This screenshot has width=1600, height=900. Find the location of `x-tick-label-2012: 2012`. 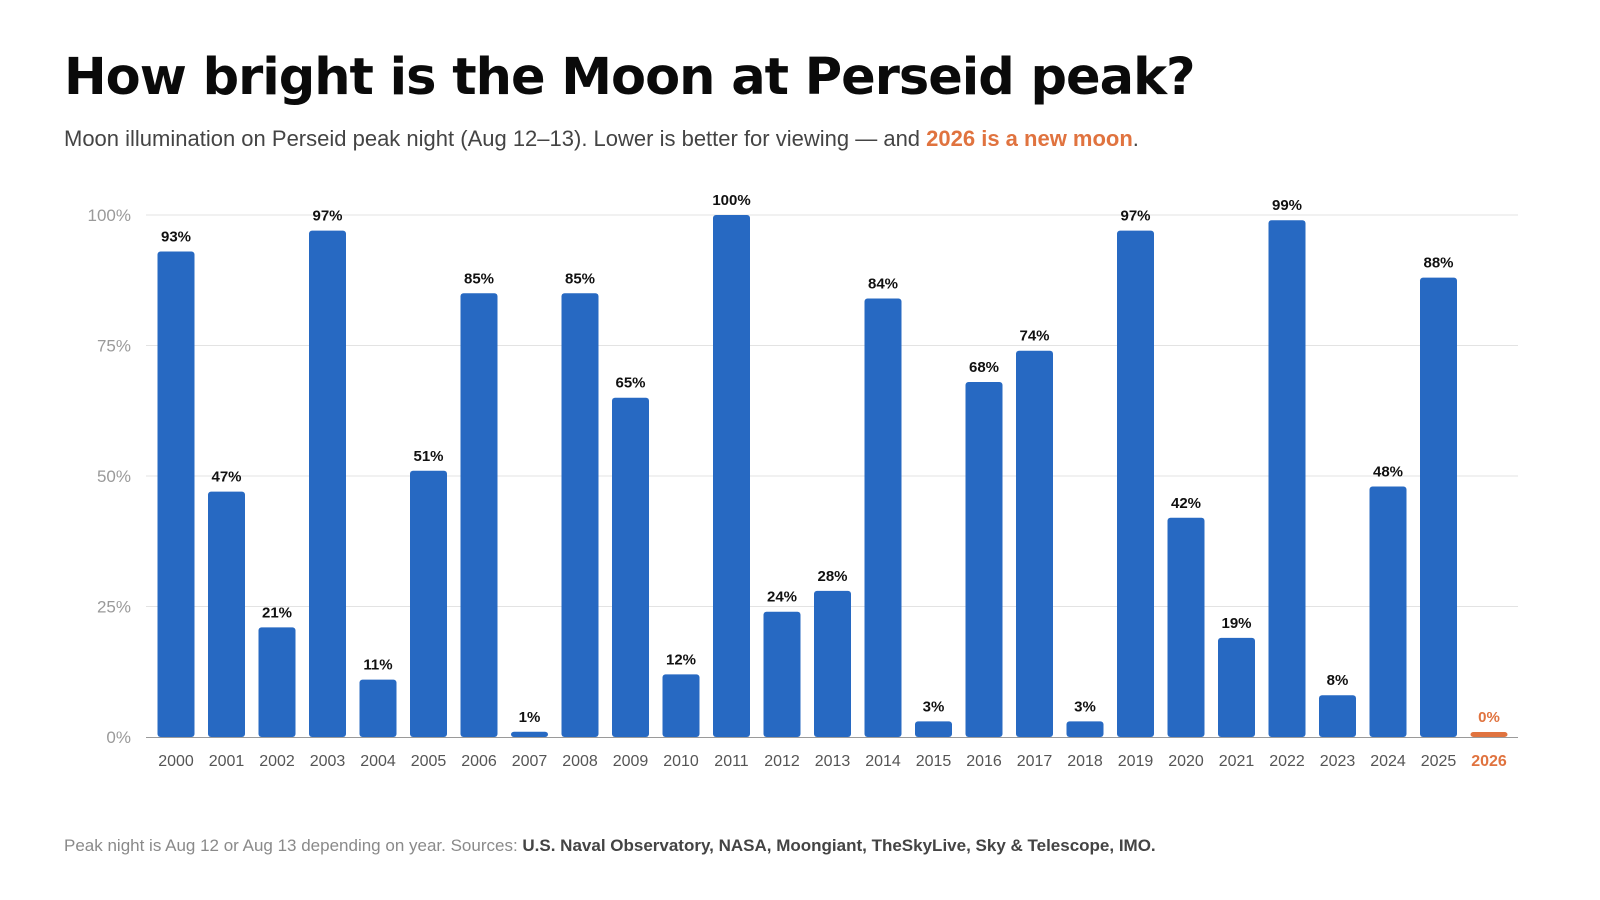

x-tick-label-2012: 2012 is located at coordinates (782, 761).